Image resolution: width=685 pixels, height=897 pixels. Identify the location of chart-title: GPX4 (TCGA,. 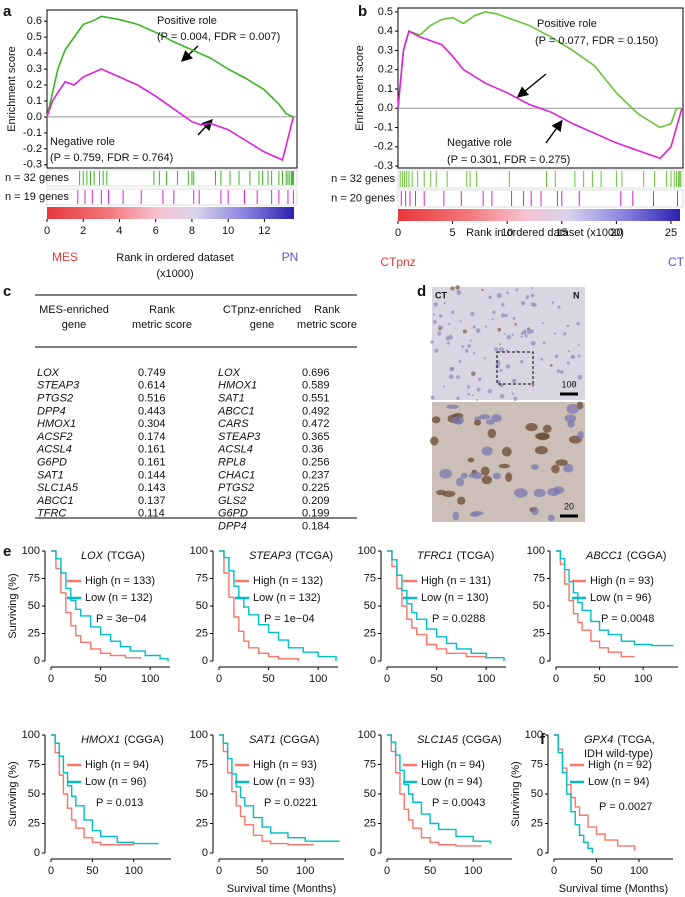
(619, 740).